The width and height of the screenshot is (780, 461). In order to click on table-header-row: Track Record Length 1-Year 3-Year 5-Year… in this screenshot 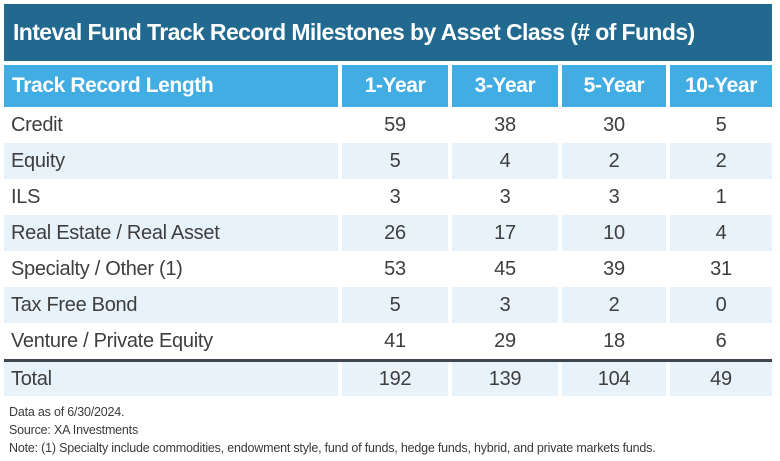, I will do `click(388, 86)`.